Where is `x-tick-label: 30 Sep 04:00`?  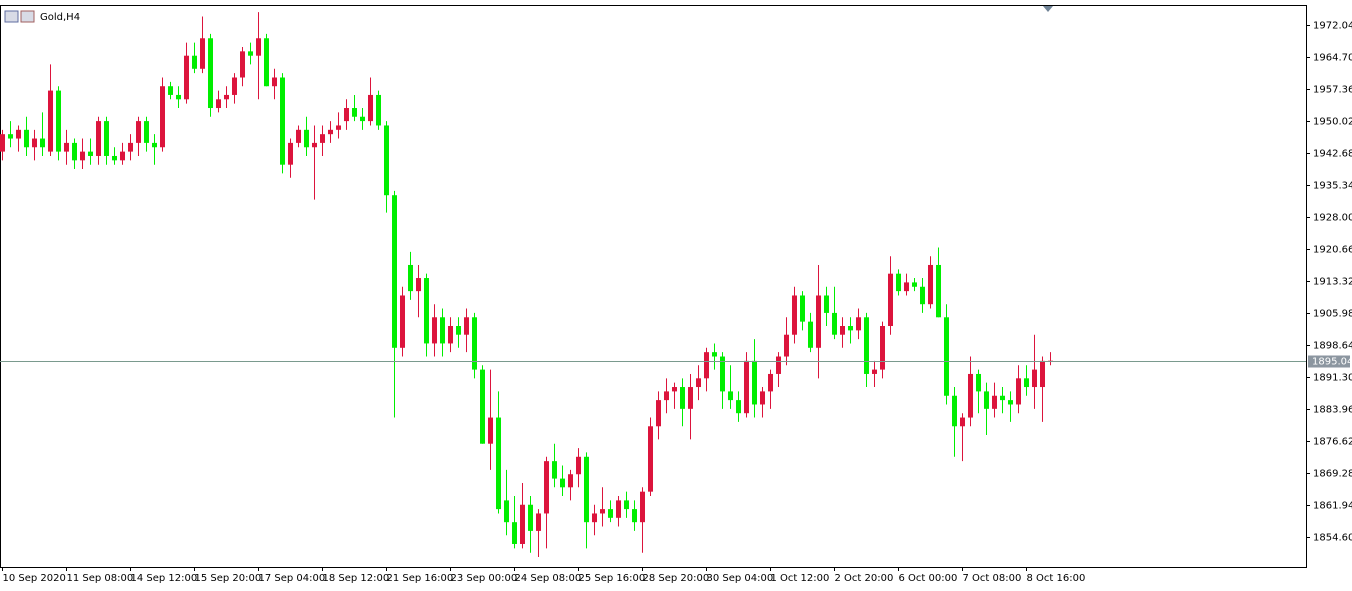
x-tick-label: 30 Sep 04:00 is located at coordinates (740, 578).